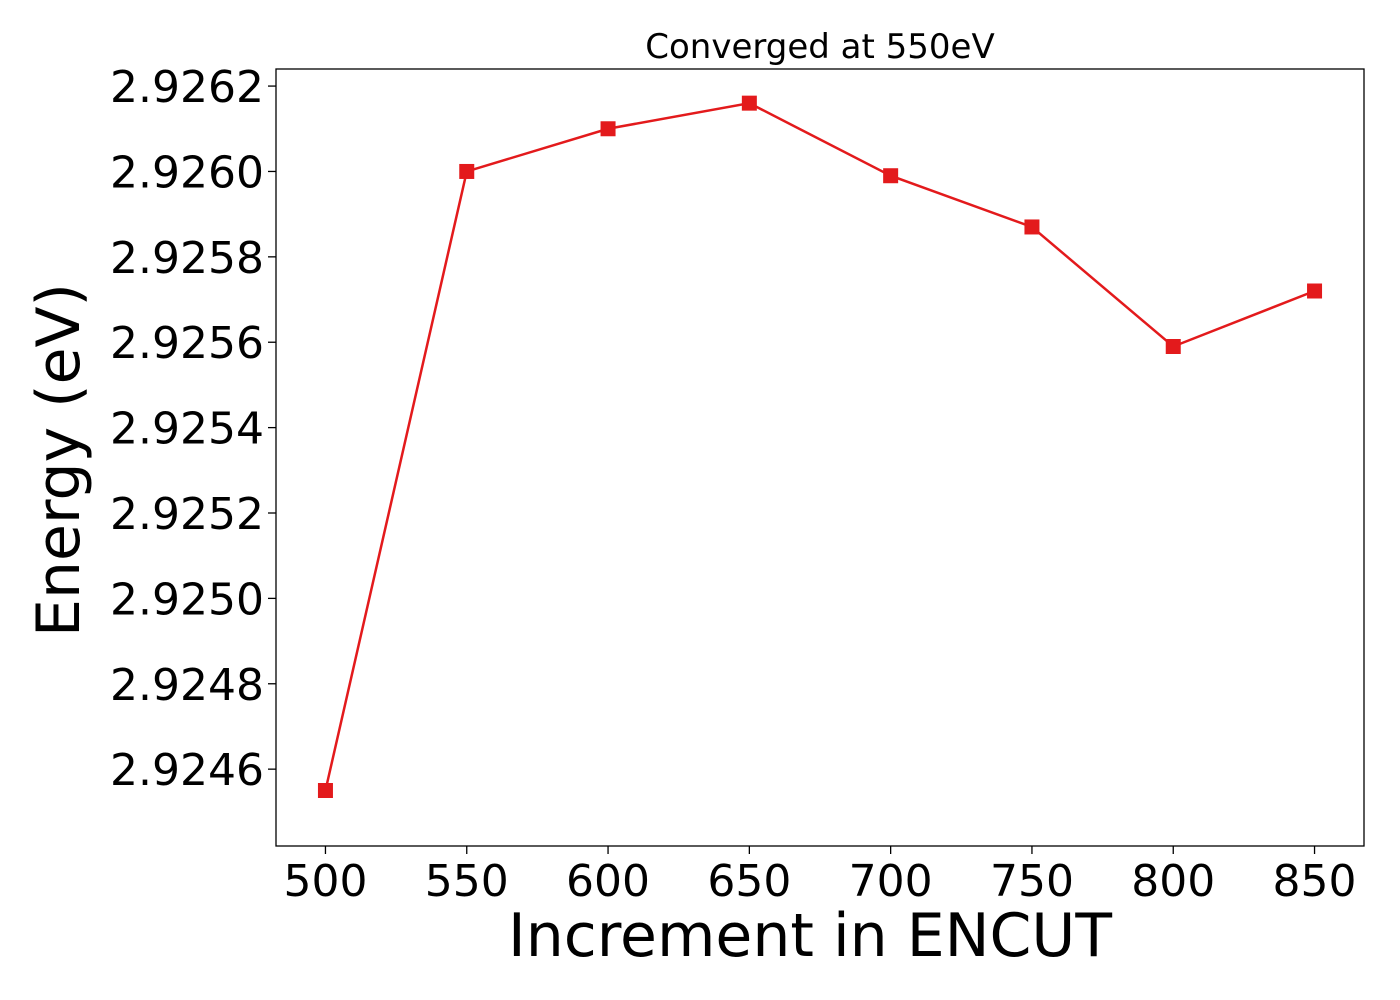 The width and height of the screenshot is (1400, 1000). What do you see at coordinates (467, 881) in the screenshot?
I see `x-tick-label: 550` at bounding box center [467, 881].